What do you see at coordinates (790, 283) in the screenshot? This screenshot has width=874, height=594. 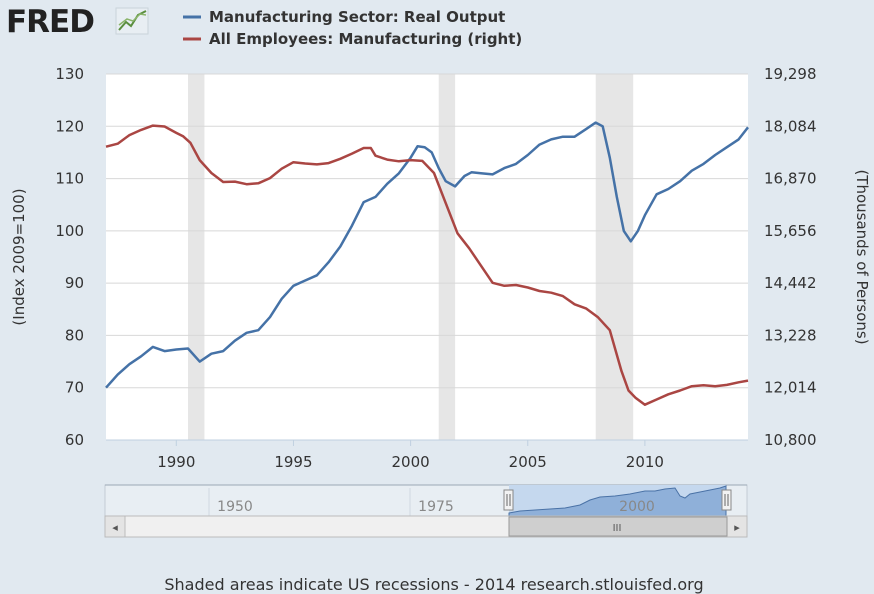 I see `y-right-tick-label: 14,442` at bounding box center [790, 283].